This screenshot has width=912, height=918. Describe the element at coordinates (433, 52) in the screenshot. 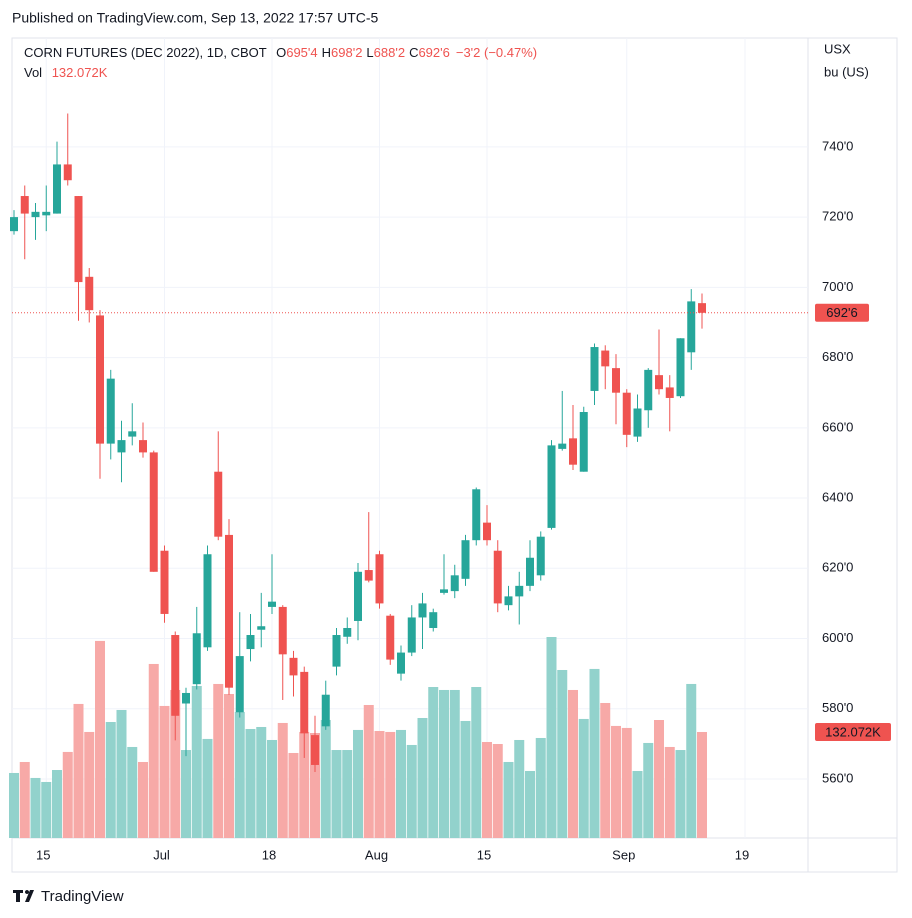

I see `ohlc-value: 692'6` at that location.